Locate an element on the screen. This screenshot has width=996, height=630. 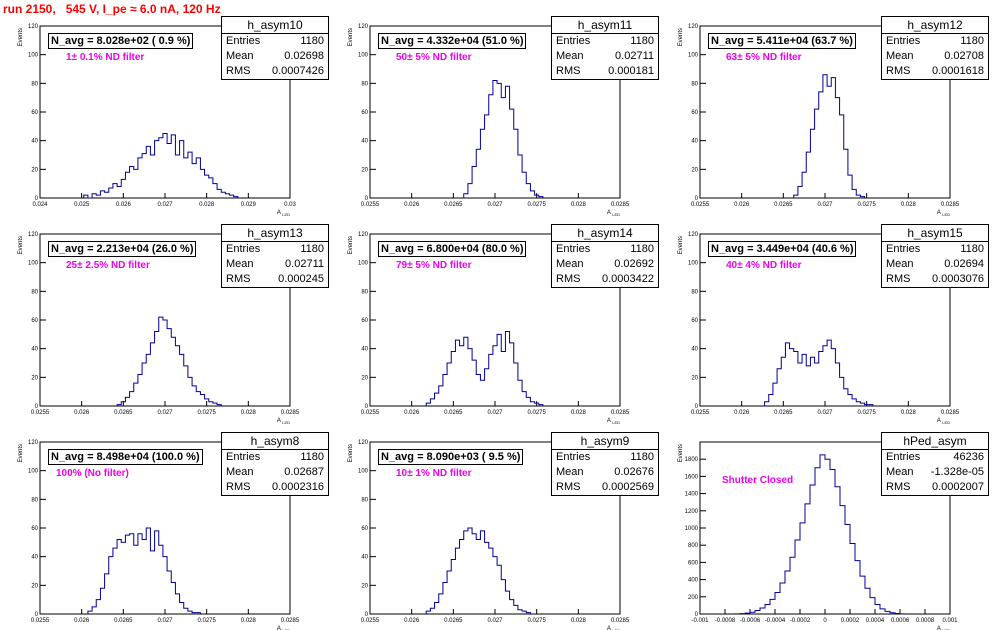
stats-hist-name: h_asym12 is located at coordinates (935, 25).